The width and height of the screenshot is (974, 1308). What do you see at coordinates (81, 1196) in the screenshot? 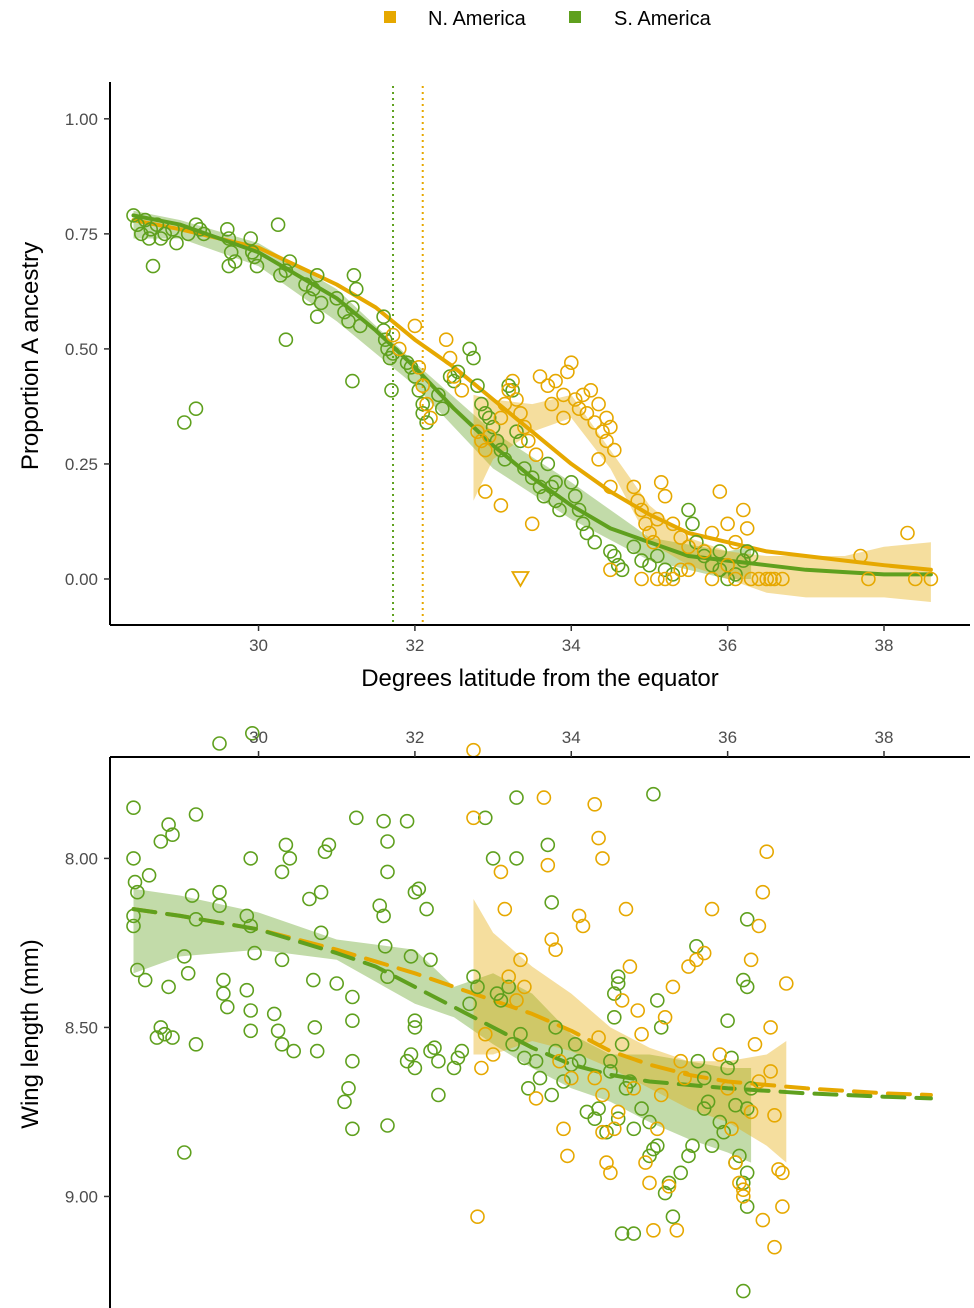
I see `bottom-y-tick-label: 9.00` at bounding box center [81, 1196].